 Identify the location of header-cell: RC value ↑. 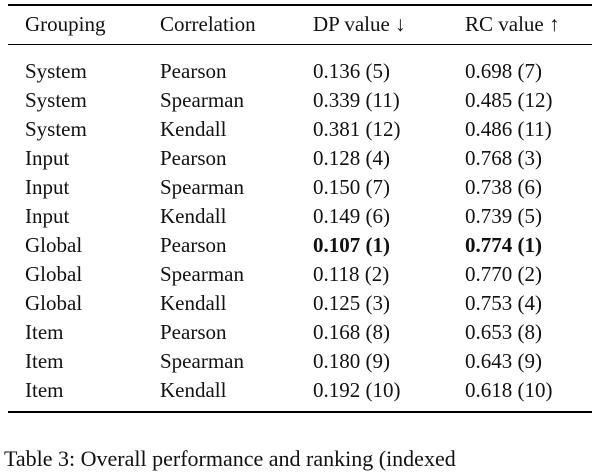
(512, 24).